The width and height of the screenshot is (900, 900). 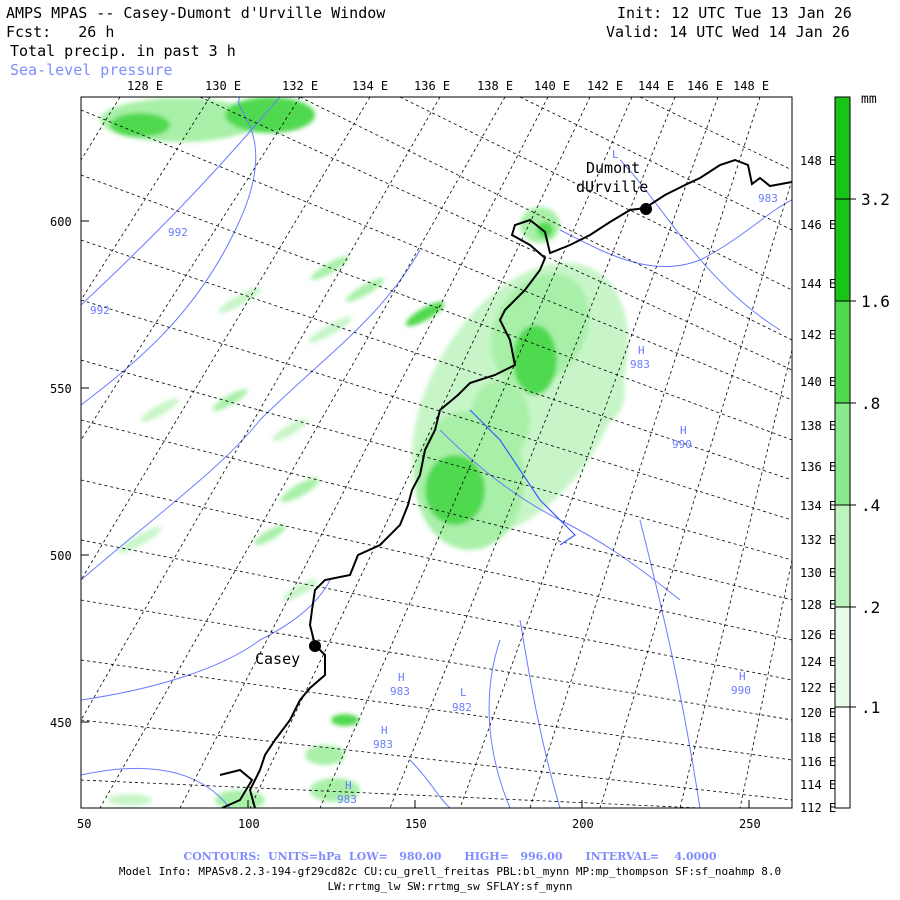 I want to click on colorbar-level: 1.6, so click(x=875, y=301).